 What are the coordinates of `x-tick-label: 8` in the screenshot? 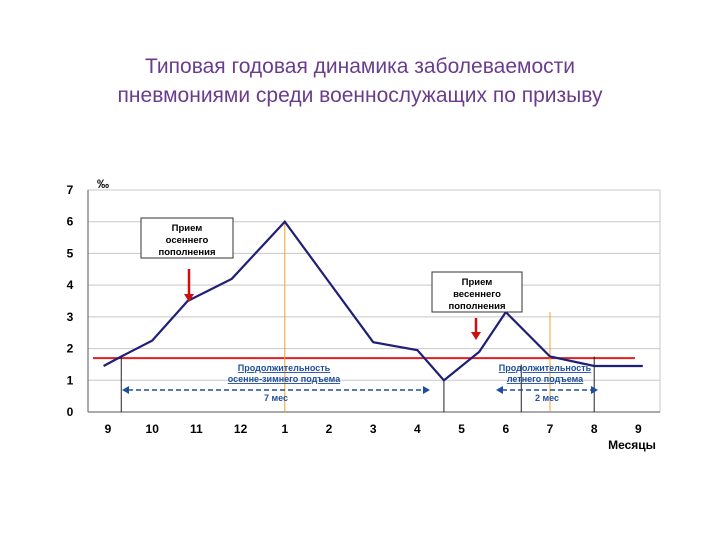 It's located at (594, 429).